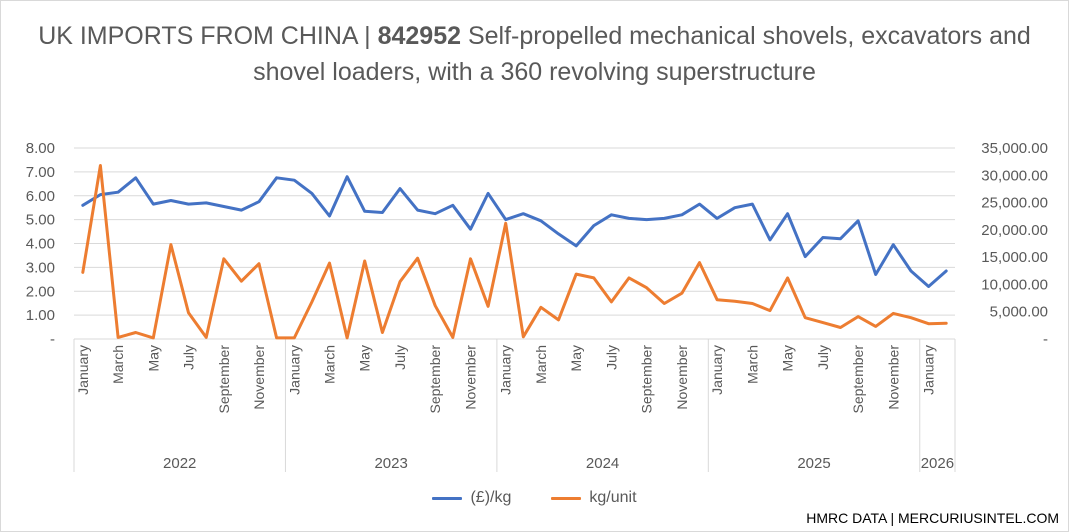 Image resolution: width=1069 pixels, height=532 pixels. Describe the element at coordinates (937, 463) in the screenshot. I see `x-year-label: 2026` at that location.